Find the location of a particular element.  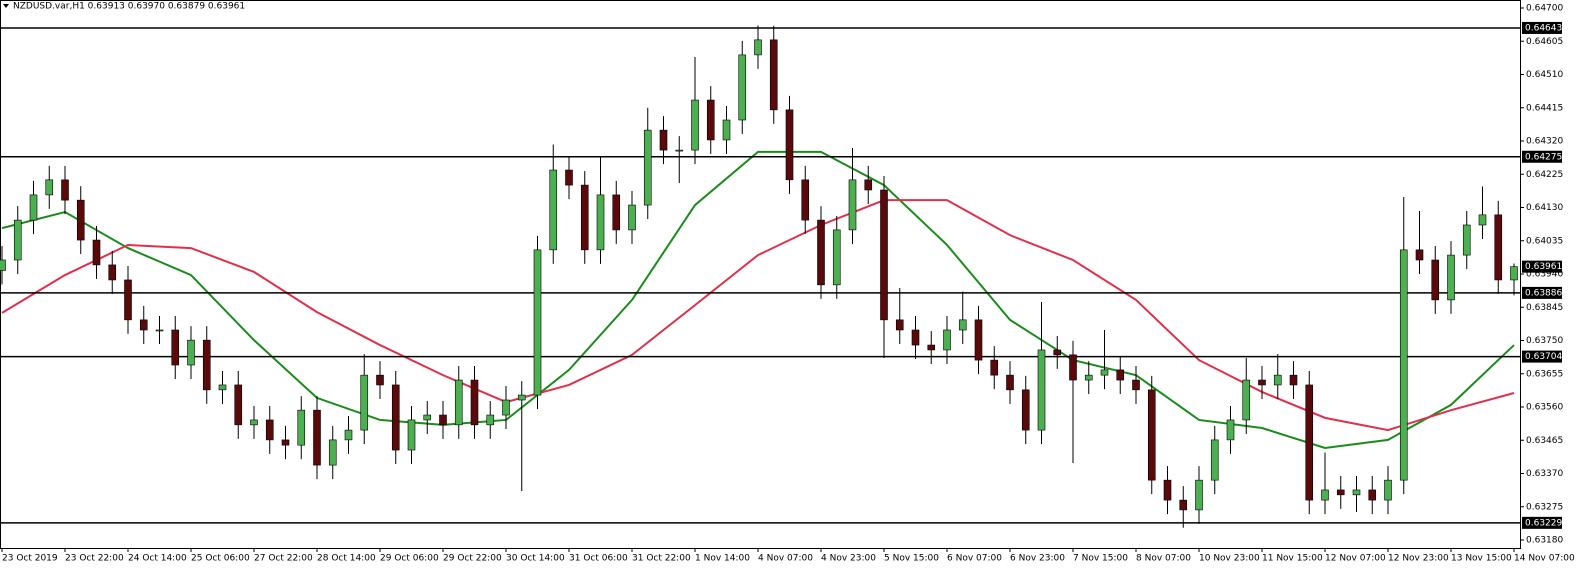

y-tick-label: 0.63465 is located at coordinates (1544, 441).